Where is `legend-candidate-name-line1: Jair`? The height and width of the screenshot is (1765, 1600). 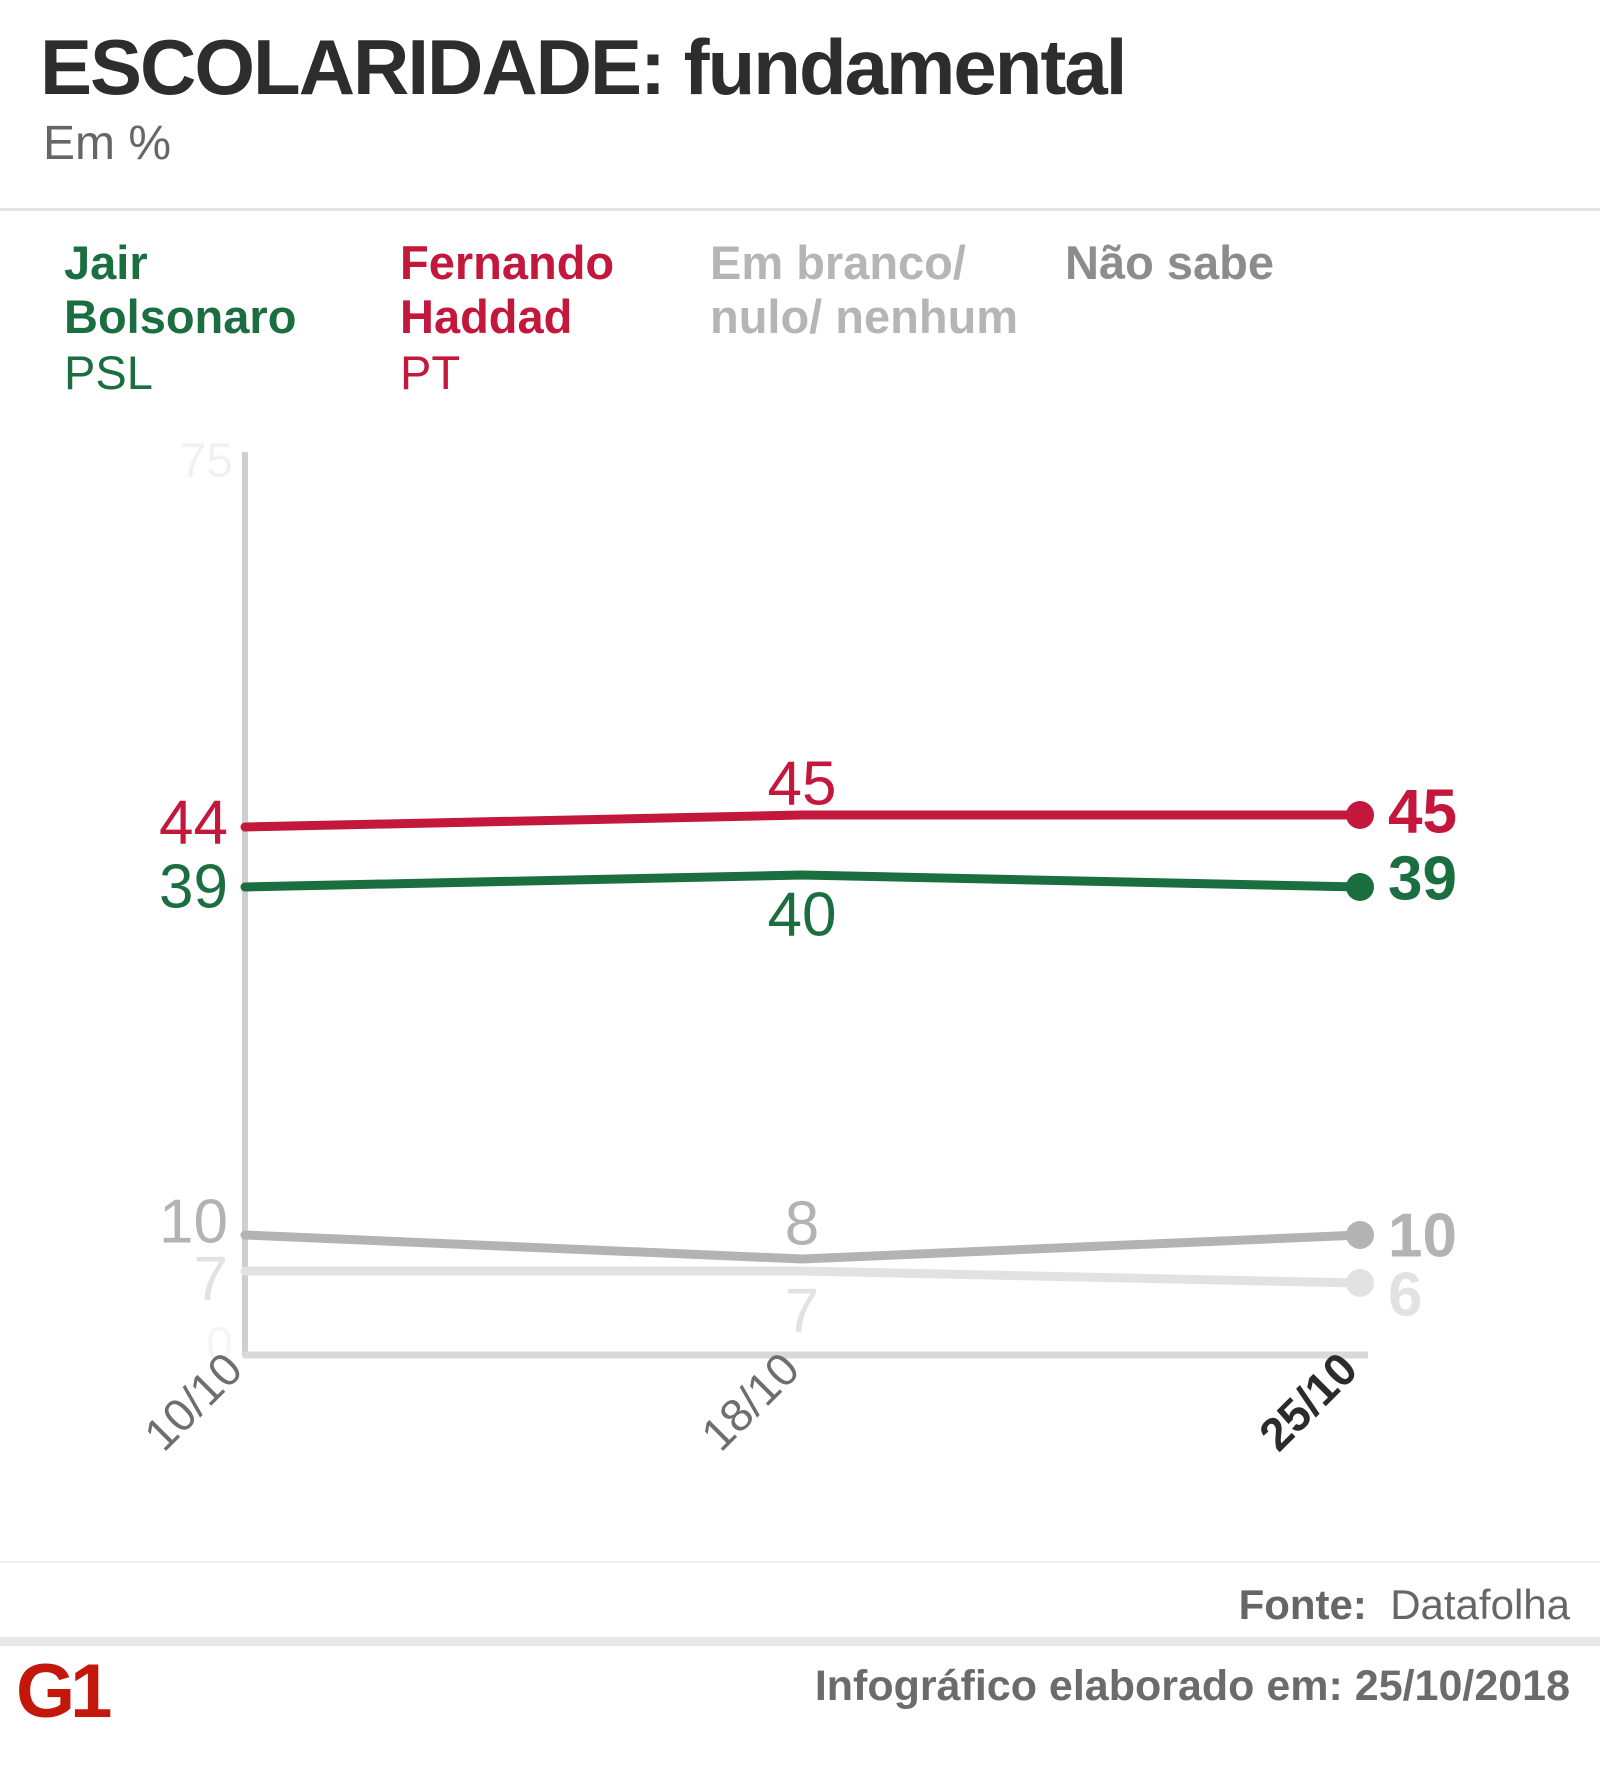
legend-candidate-name-line1: Jair is located at coordinates (106, 262).